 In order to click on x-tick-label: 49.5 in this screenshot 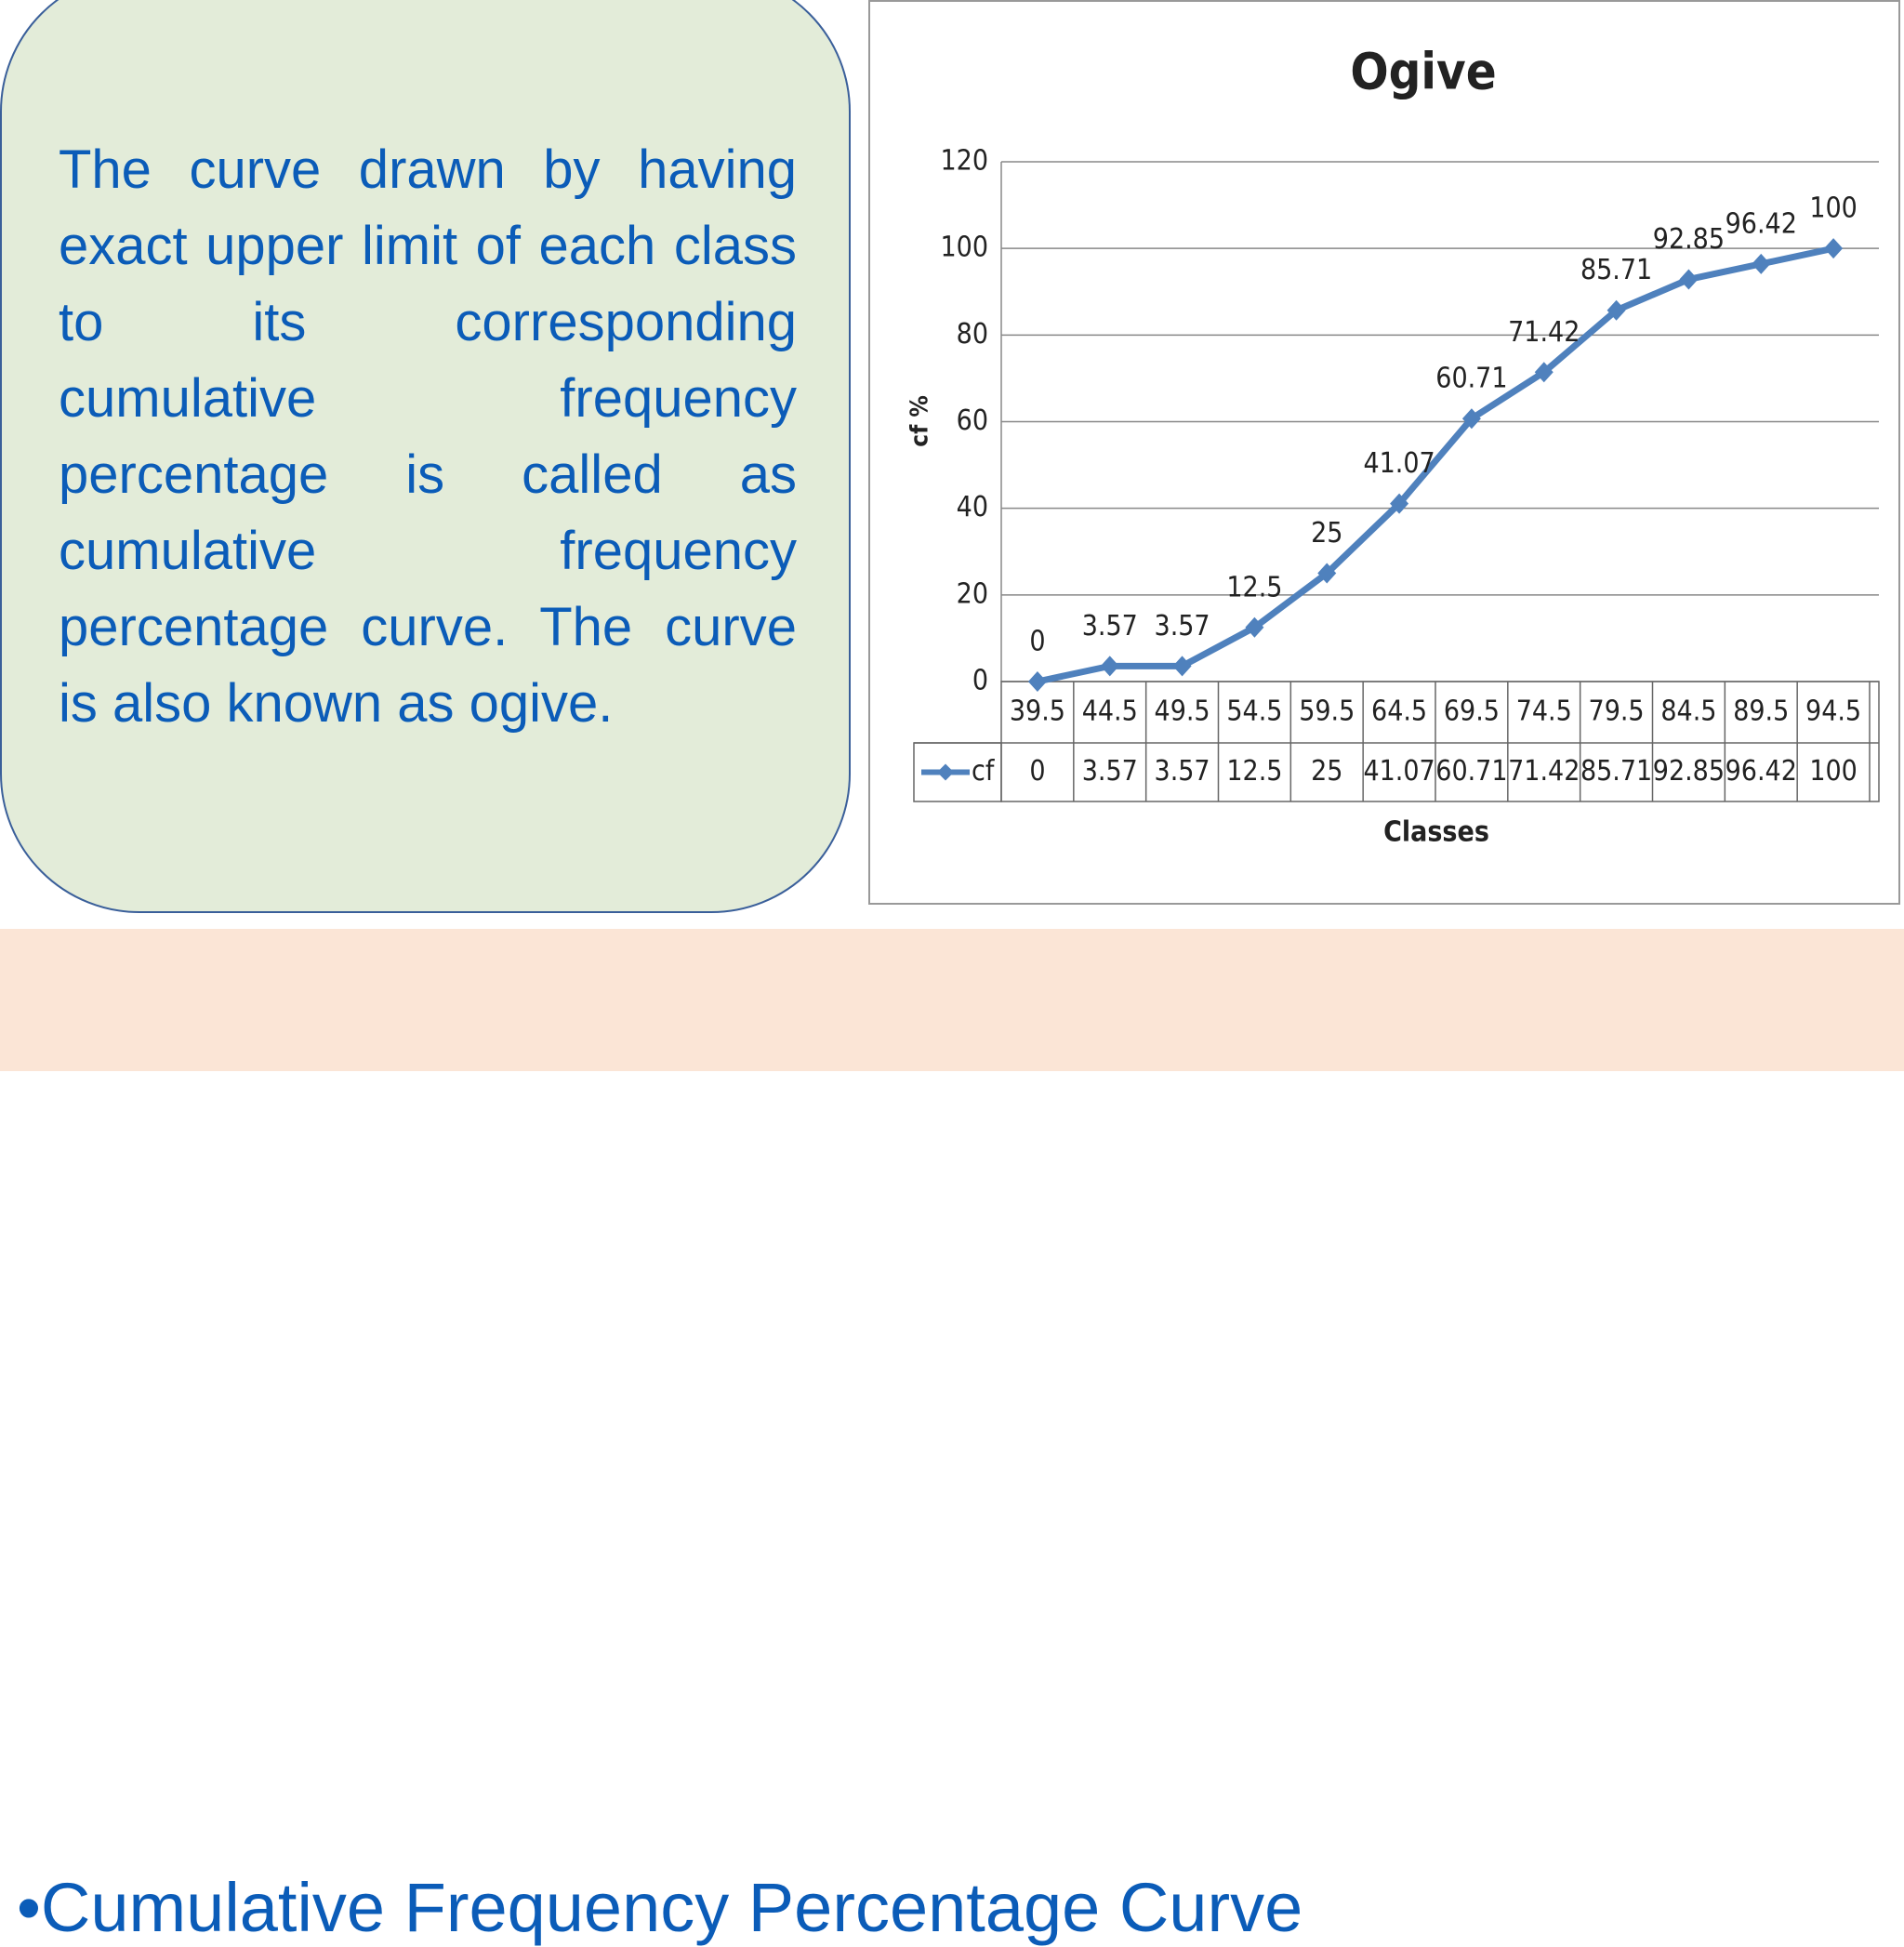, I will do `click(1182, 712)`.